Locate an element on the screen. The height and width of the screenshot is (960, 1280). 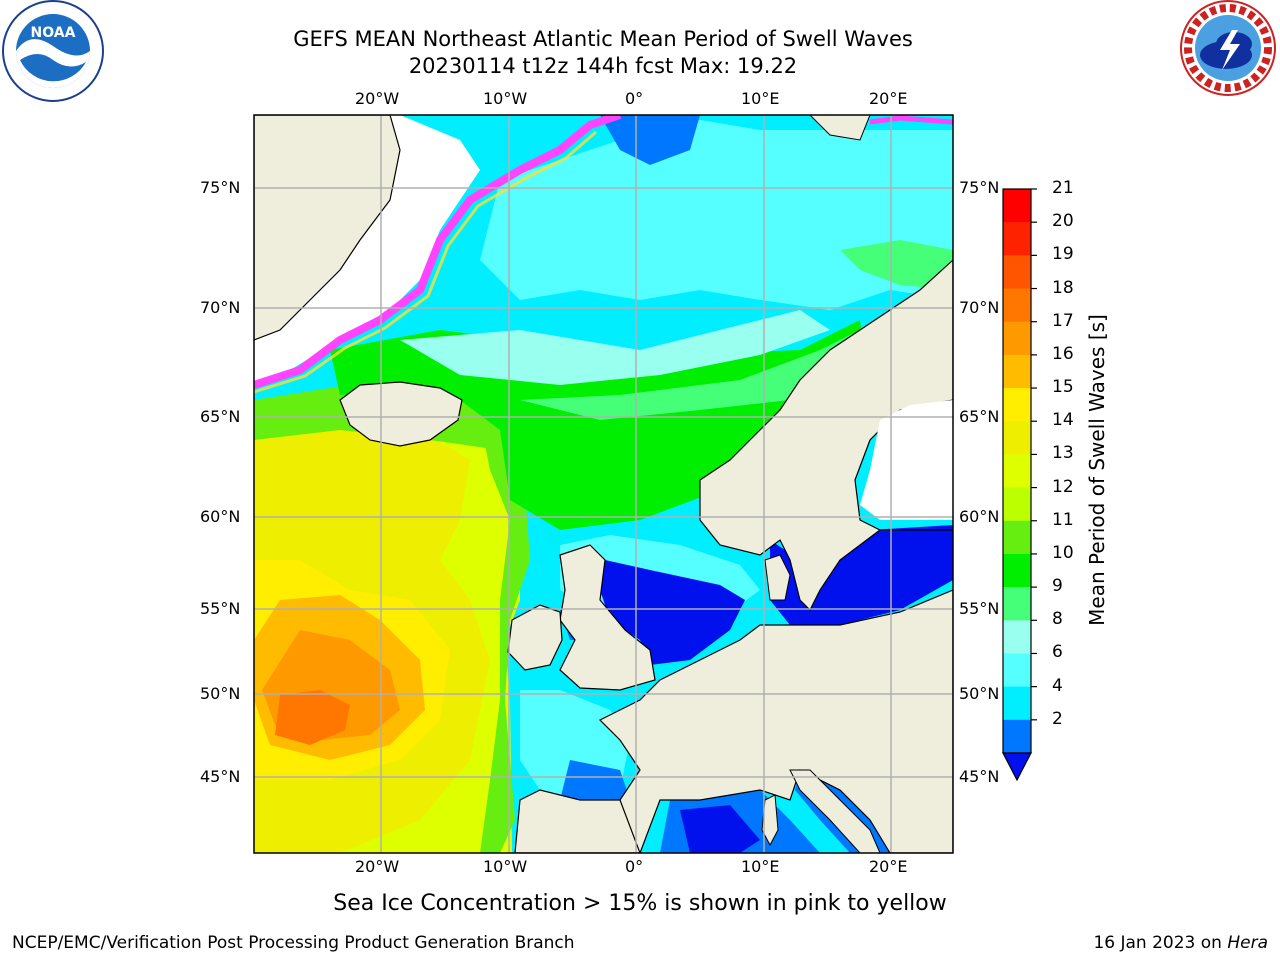
lon-tick-top: 10°E is located at coordinates (760, 98).